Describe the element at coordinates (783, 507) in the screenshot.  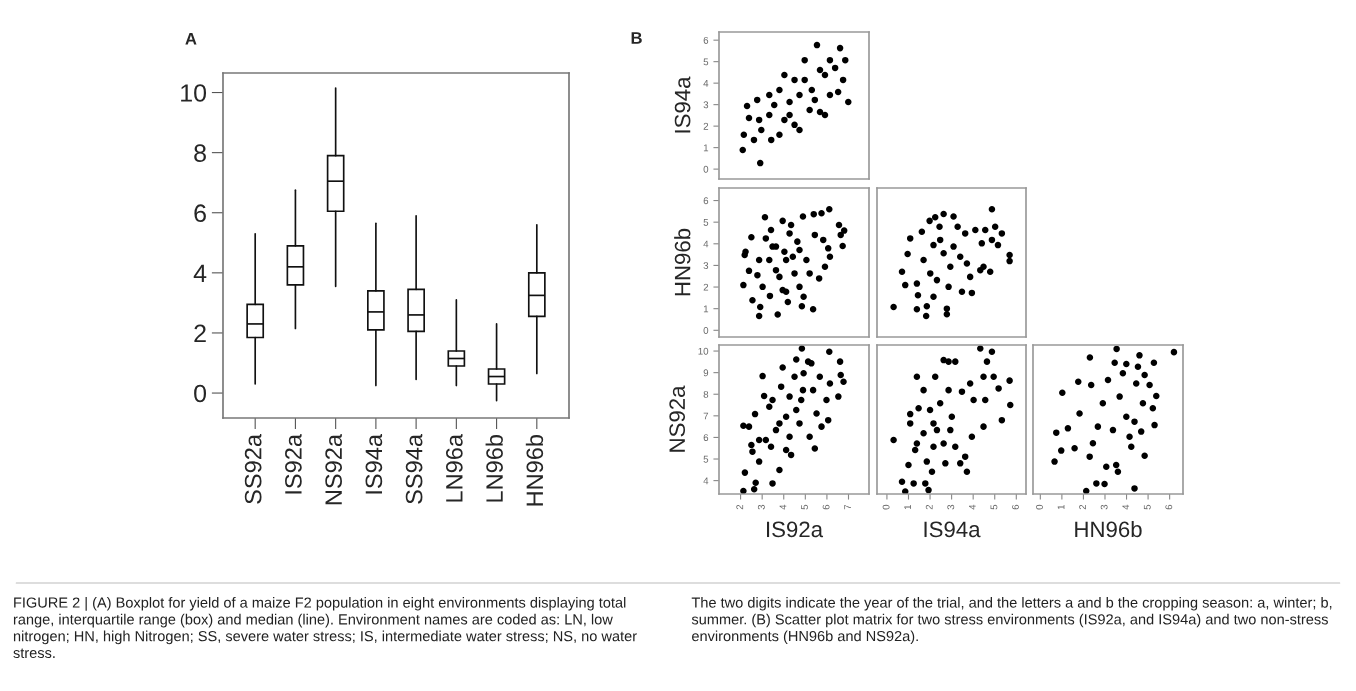
I see `x-tick-label: 4` at that location.